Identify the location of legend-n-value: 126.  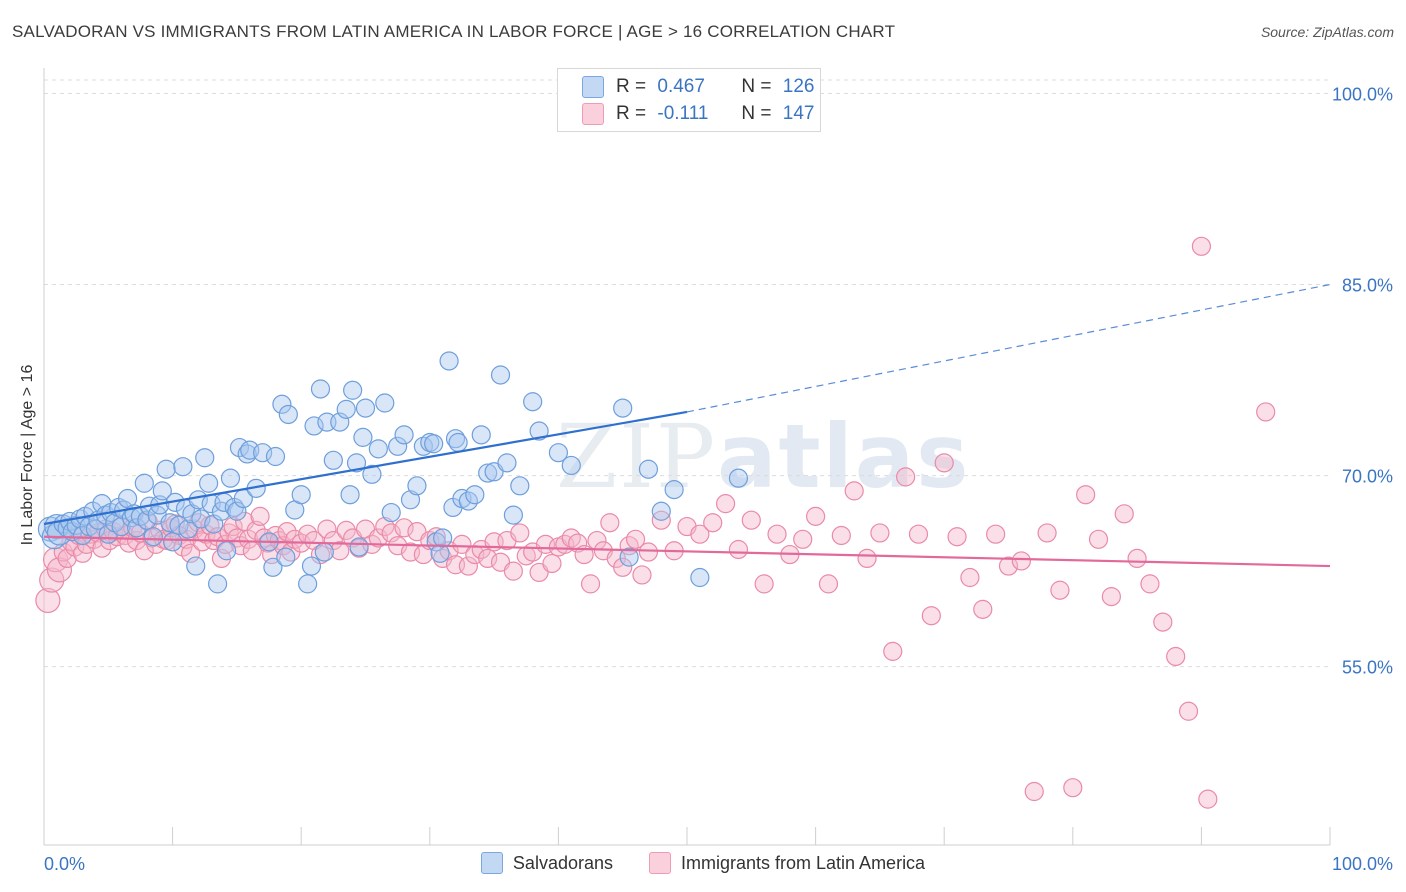
(798, 86).